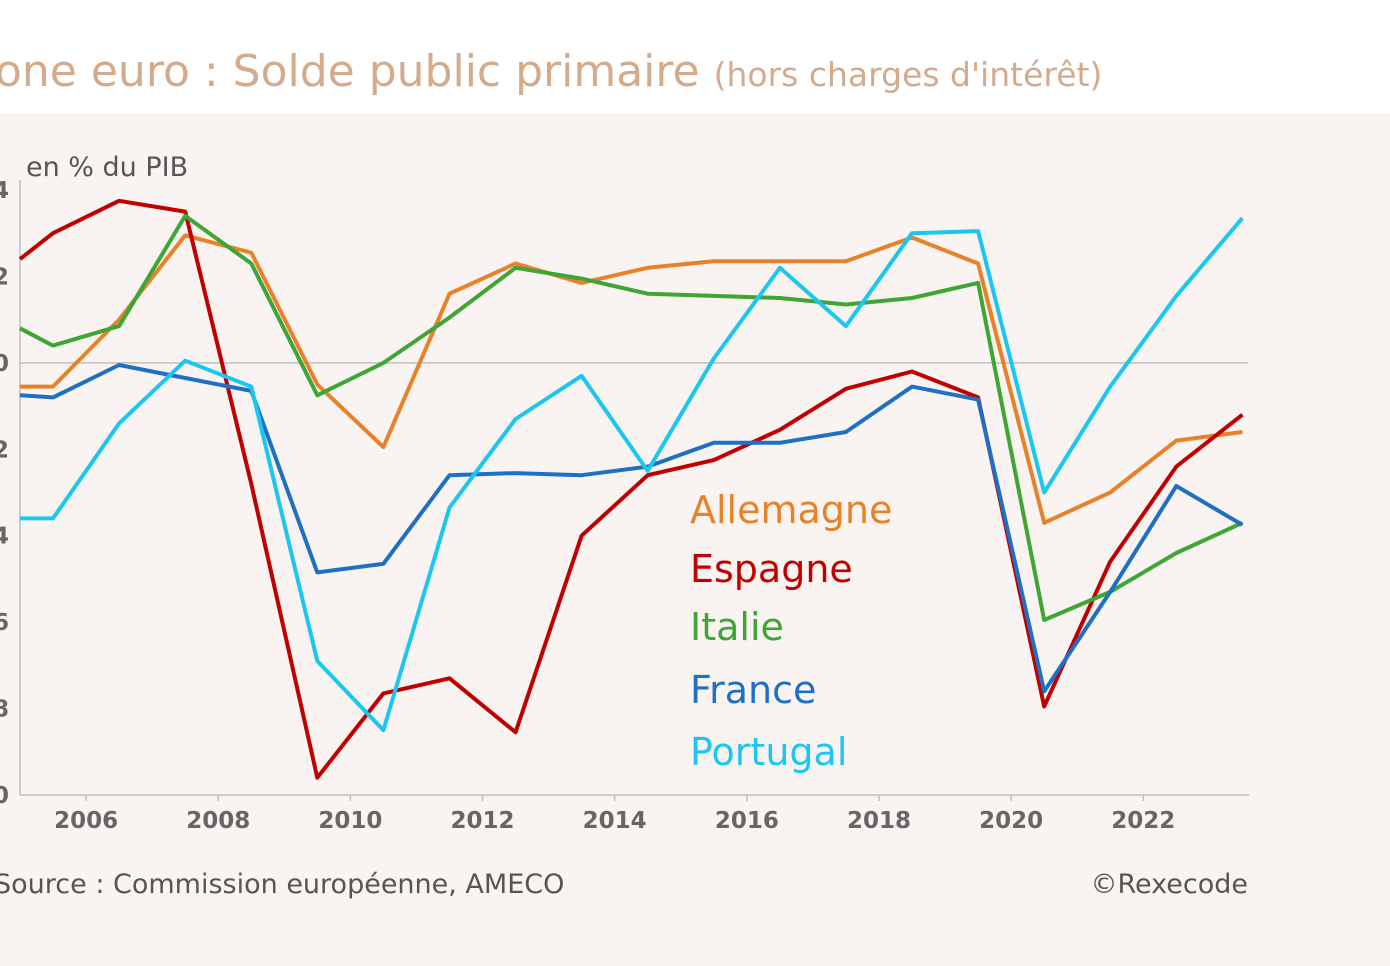 The width and height of the screenshot is (1390, 966). I want to click on x-tick-label: 2014, so click(615, 821).